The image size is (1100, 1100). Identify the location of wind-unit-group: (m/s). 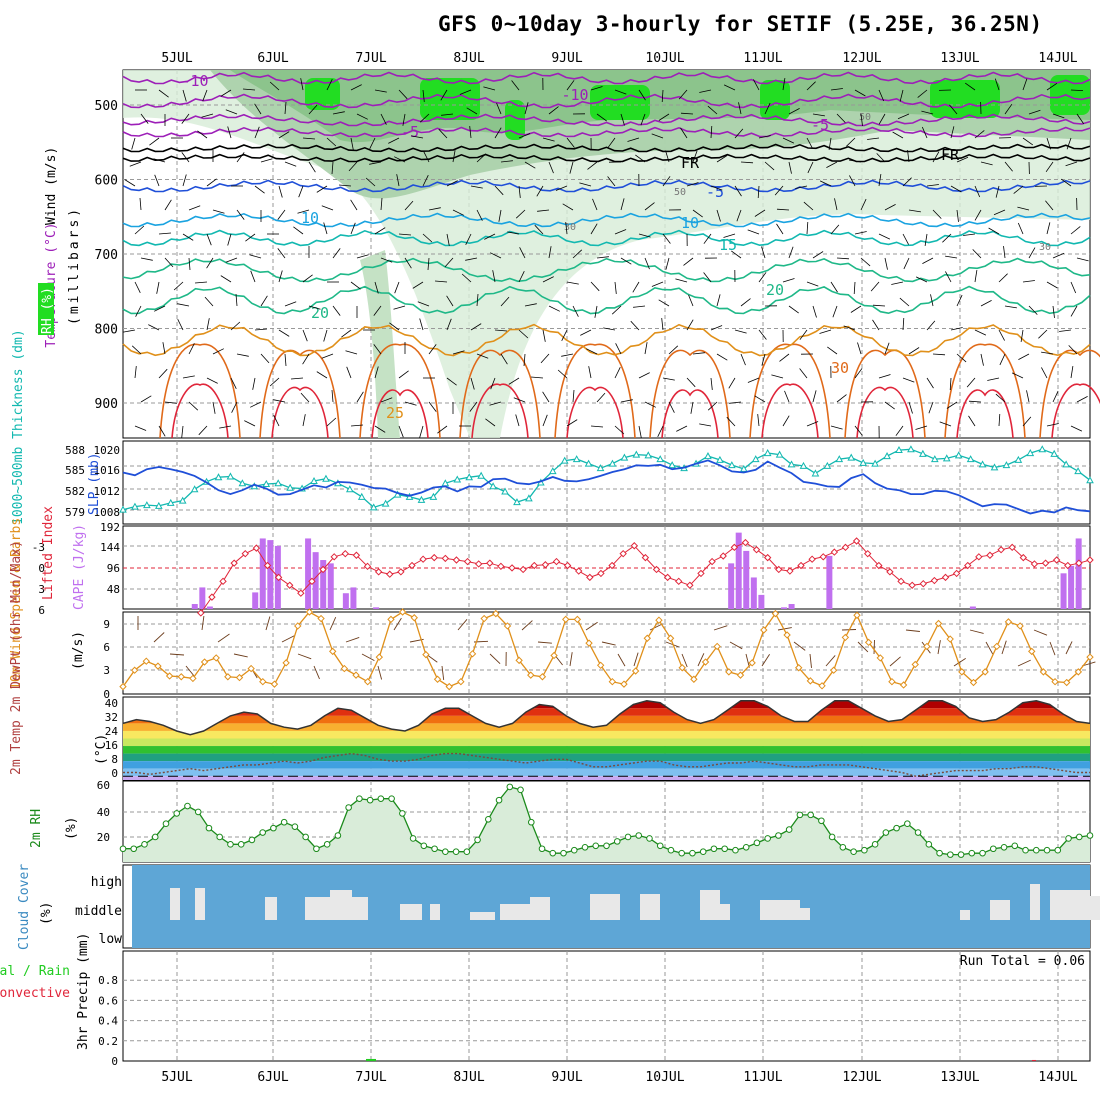
(78, 650).